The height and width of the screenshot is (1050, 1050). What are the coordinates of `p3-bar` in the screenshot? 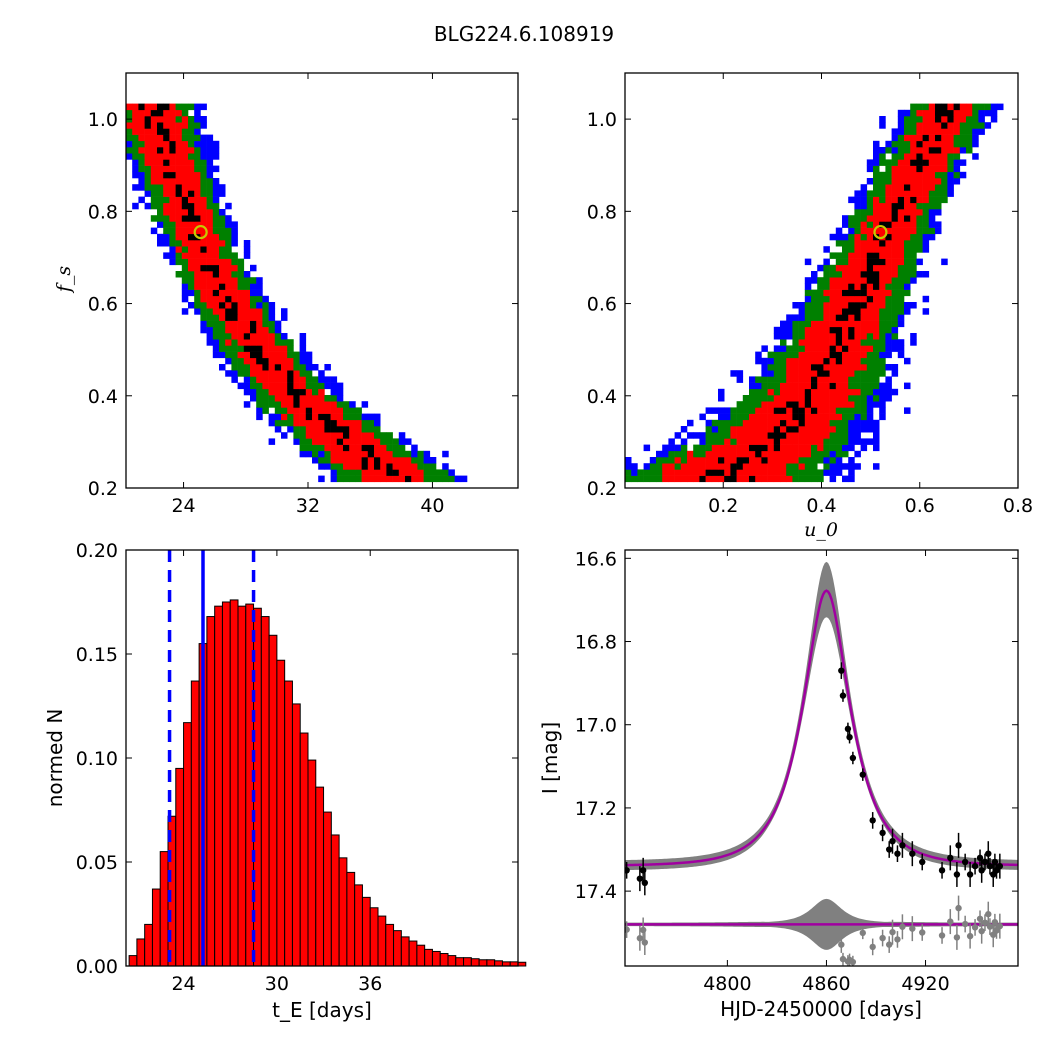 It's located at (304, 849).